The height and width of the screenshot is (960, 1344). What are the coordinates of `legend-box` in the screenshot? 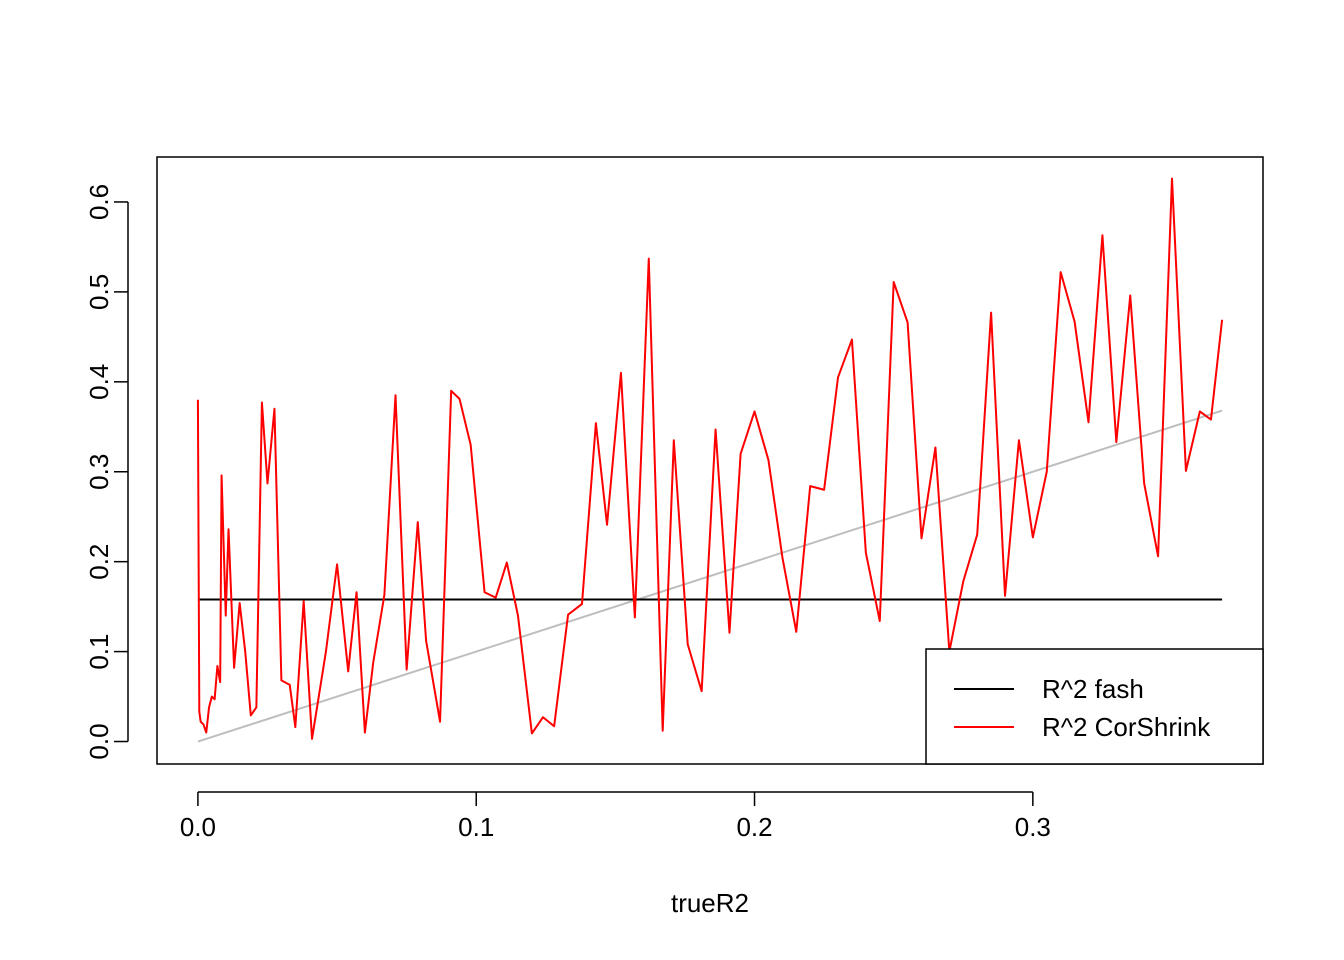 It's located at (1094, 706).